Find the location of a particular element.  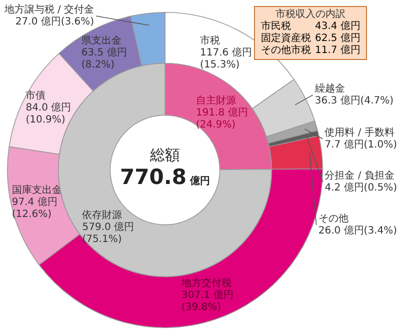

slice-label: 市税 is located at coordinates (210, 40).